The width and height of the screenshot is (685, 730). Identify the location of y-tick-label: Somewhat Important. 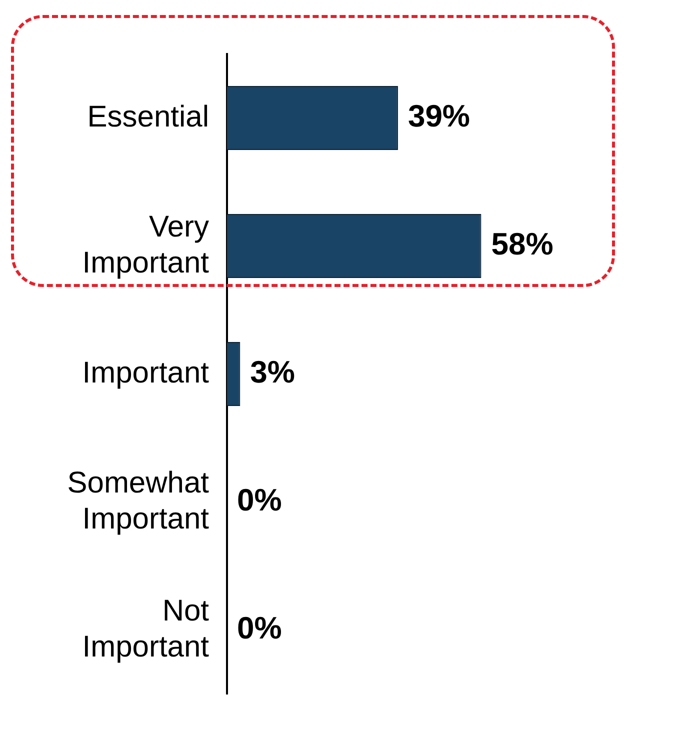
(138, 501).